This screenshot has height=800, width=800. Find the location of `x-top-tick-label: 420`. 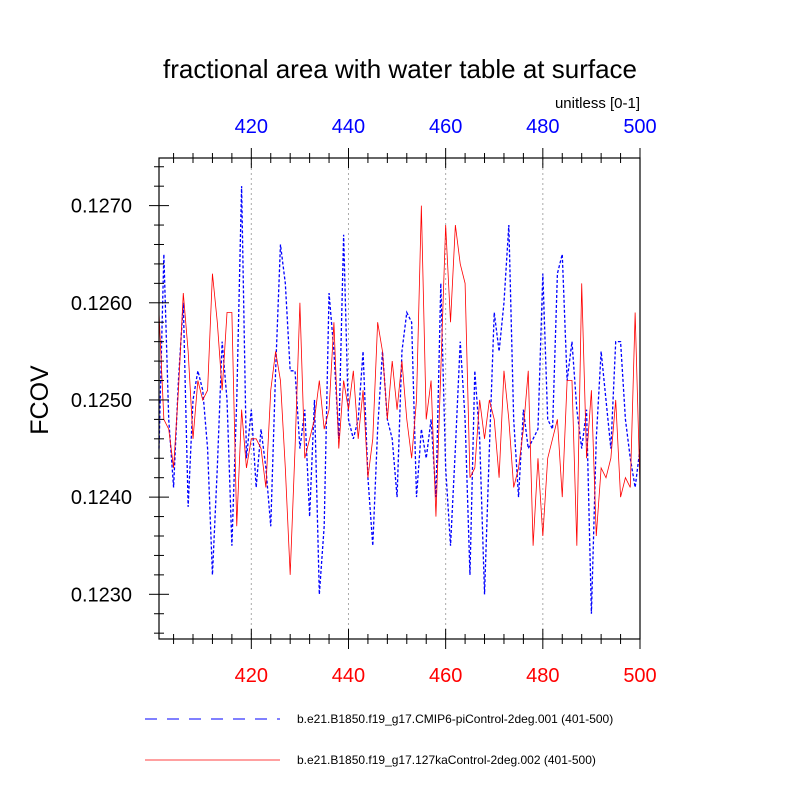

x-top-tick-label: 420 is located at coordinates (251, 127).